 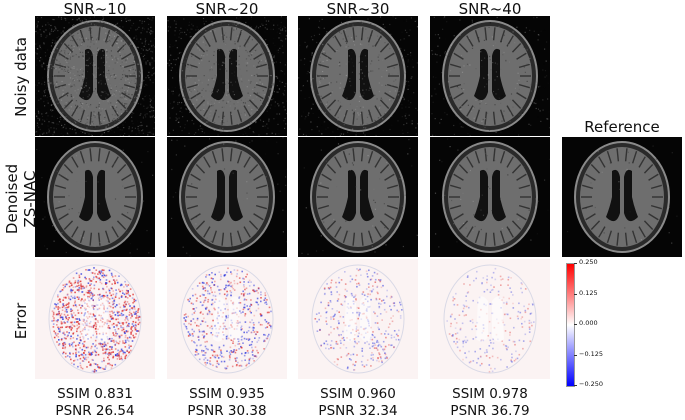 I want to click on colorbar-tick-label: 0.250, so click(x=588, y=262).